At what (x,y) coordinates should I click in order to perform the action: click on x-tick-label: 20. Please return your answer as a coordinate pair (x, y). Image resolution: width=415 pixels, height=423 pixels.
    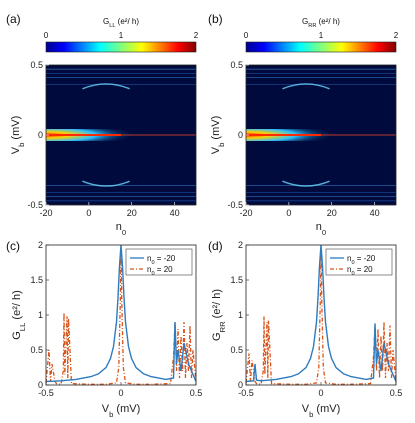
    Looking at the image, I should click on (132, 213).